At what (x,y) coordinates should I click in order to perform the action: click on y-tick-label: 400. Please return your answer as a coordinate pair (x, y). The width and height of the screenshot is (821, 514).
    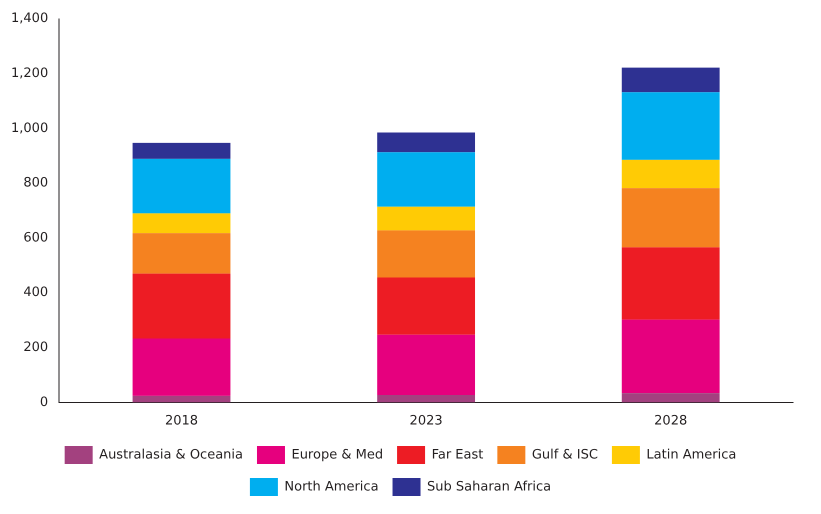
    Looking at the image, I should click on (35, 292).